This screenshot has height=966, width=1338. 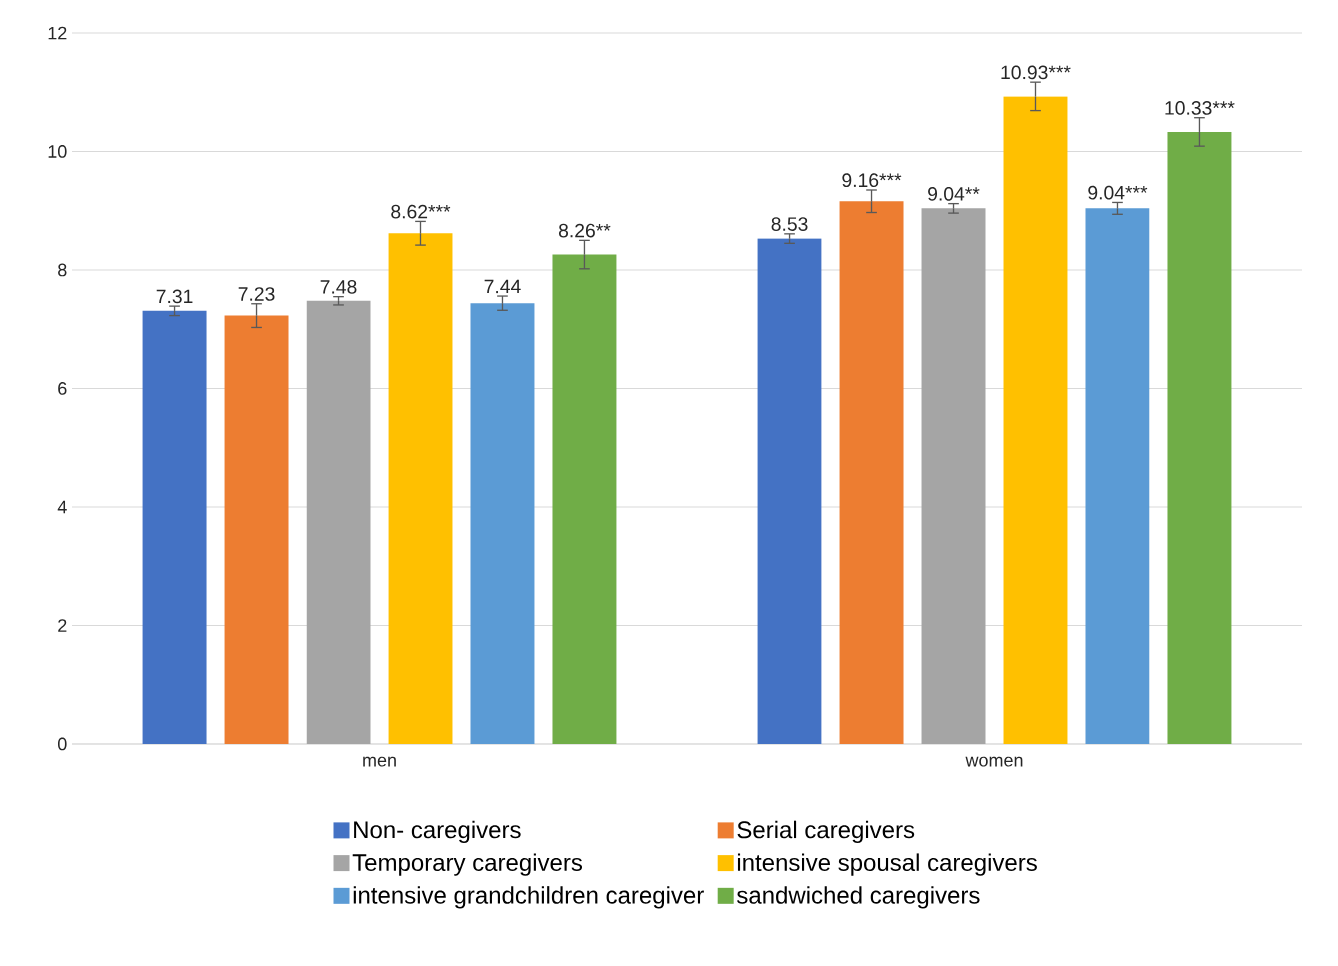 What do you see at coordinates (338, 287) in the screenshot?
I see `data-label: 7.48` at bounding box center [338, 287].